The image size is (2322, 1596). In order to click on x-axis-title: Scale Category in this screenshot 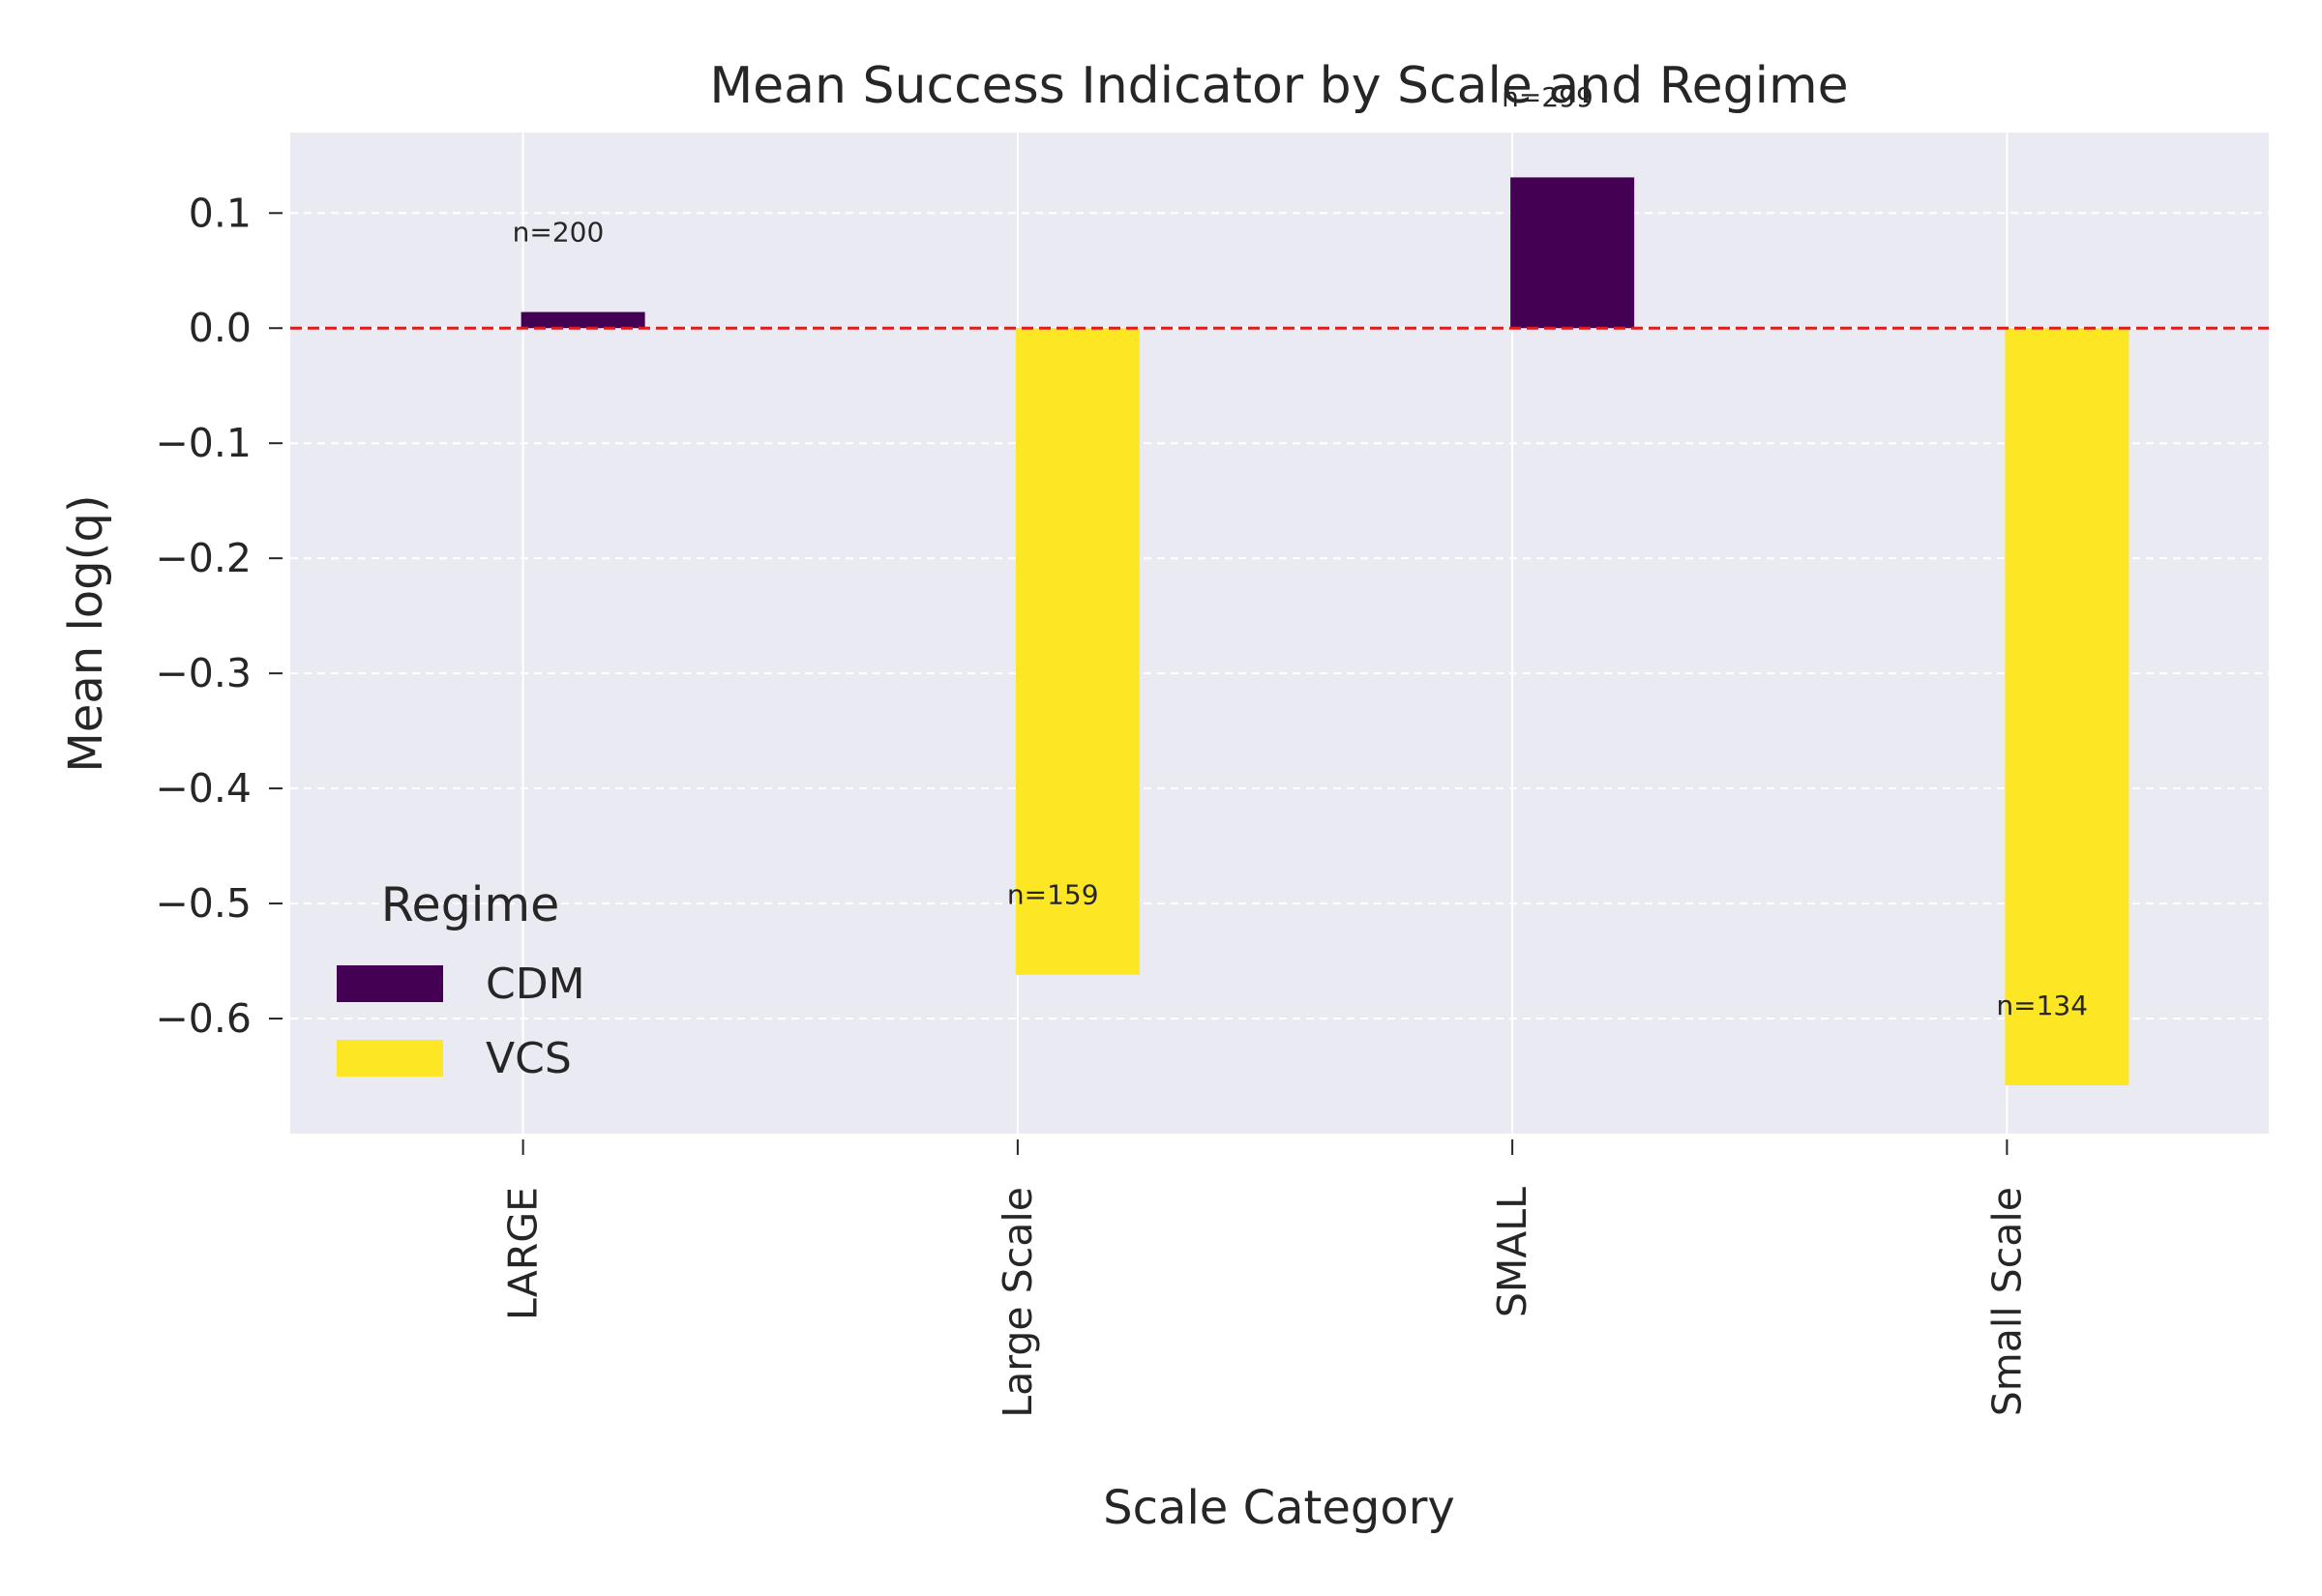, I will do `click(1279, 1508)`.